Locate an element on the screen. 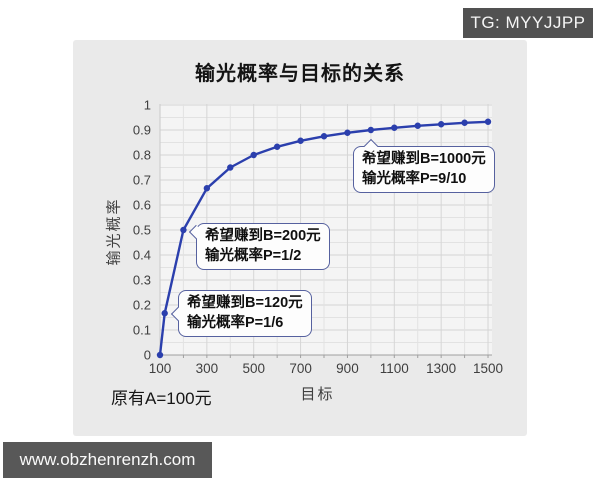 Image resolution: width=600 pixels, height=480 pixels. annotation-line: 希望赚到B=120元 is located at coordinates (245, 303).